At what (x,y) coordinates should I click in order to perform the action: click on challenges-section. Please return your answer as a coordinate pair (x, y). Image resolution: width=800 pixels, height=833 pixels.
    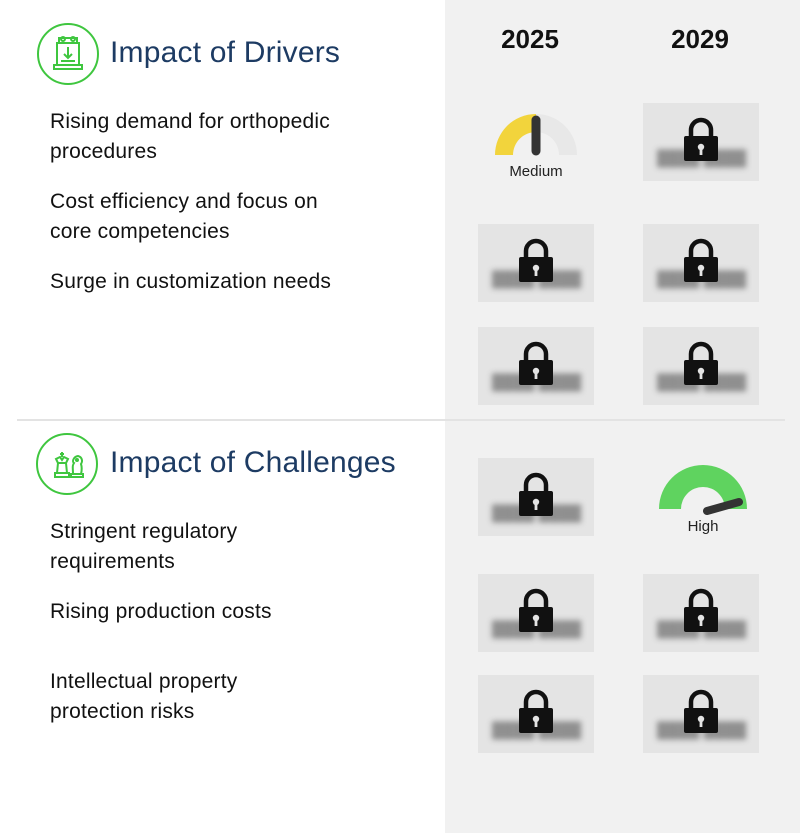
    Looking at the image, I should click on (67, 464).